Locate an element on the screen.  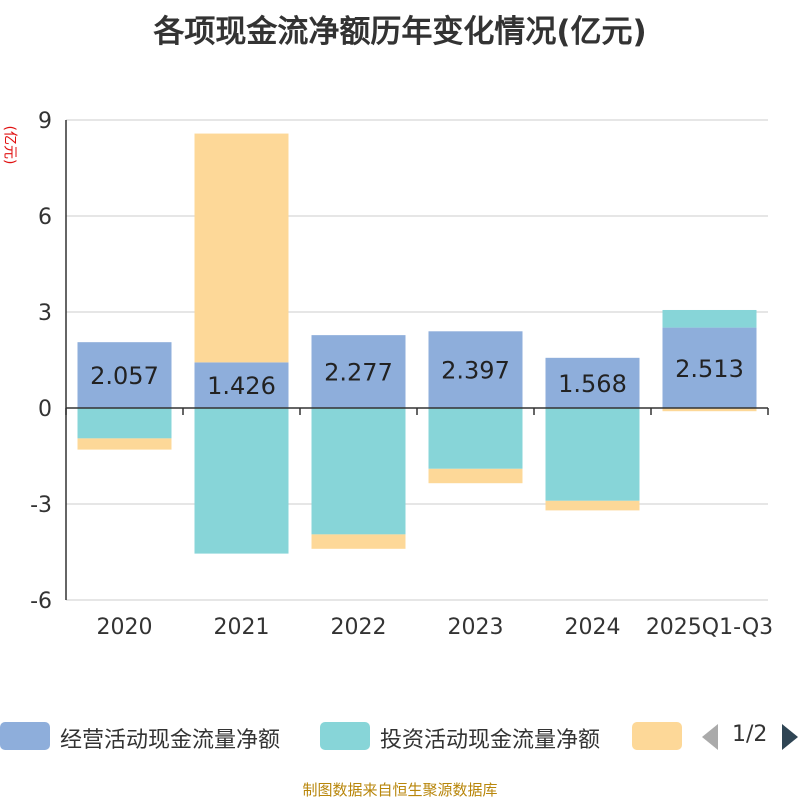
y-tick-label: 6 is located at coordinates (45, 217).